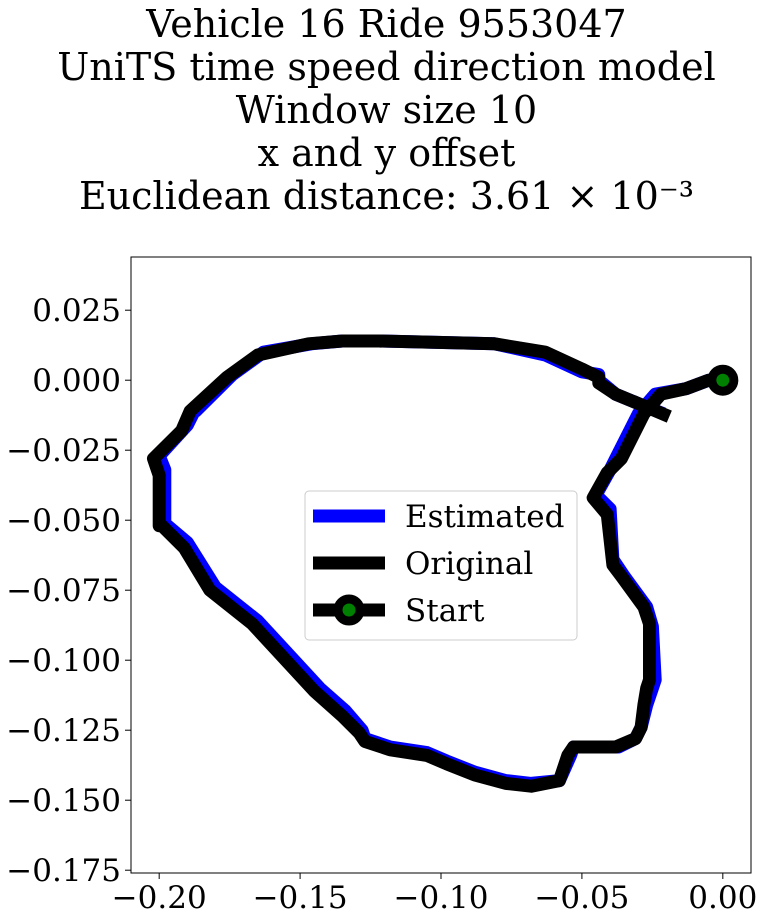 This screenshot has width=773, height=920. I want to click on y-tick-label: 0.025, so click(76, 311).